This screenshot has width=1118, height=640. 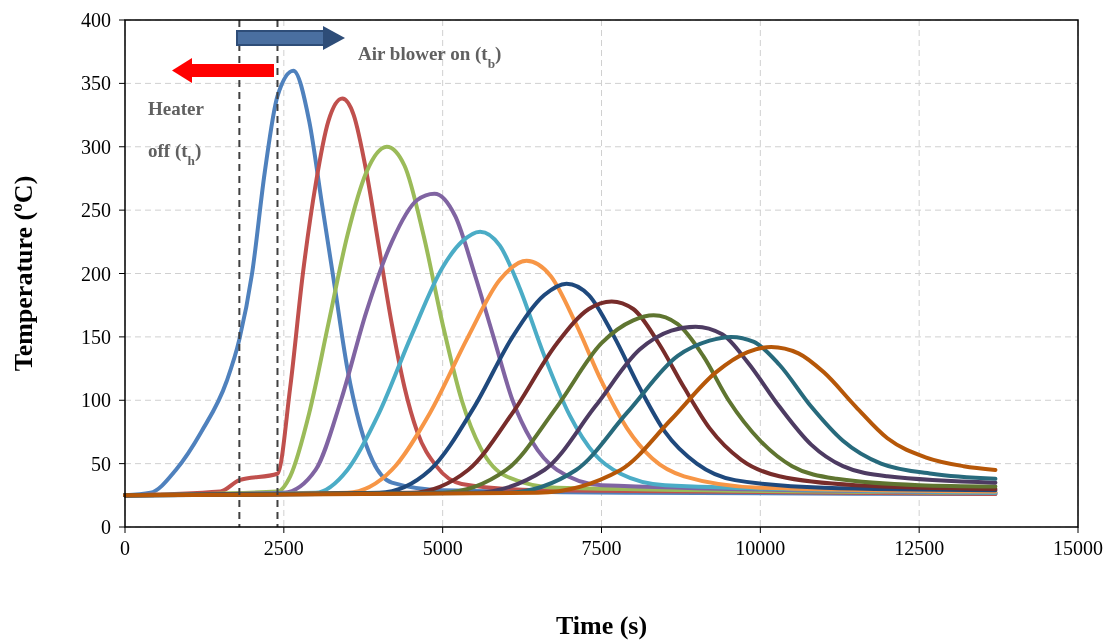 I want to click on x-tick-label: 2500, so click(x=283, y=548).